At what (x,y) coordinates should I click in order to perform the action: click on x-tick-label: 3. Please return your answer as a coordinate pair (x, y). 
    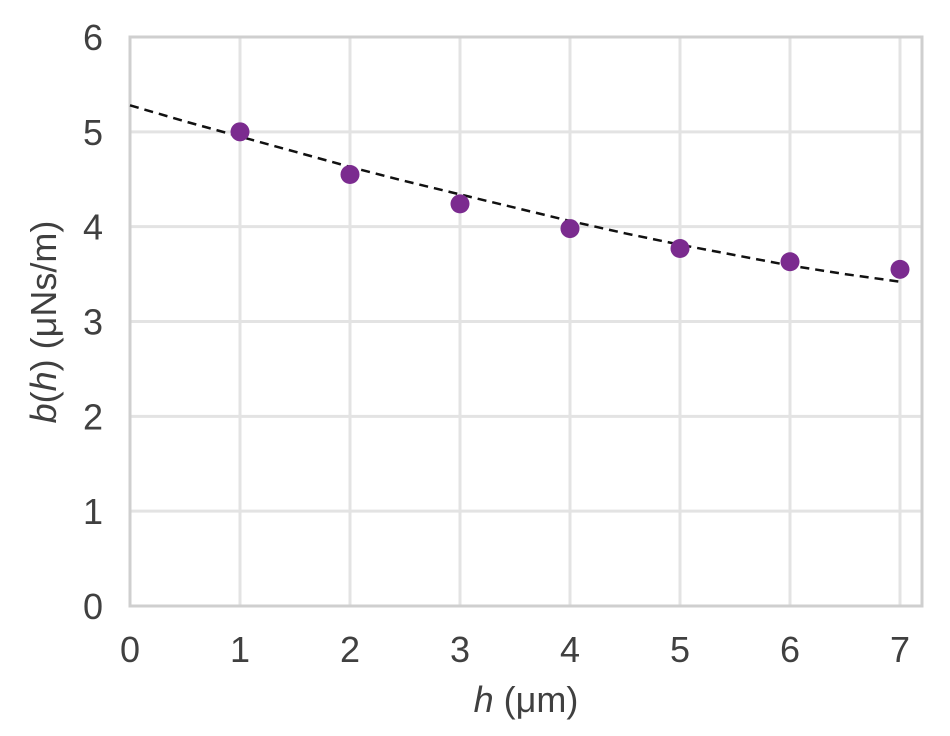
    Looking at the image, I should click on (460, 649).